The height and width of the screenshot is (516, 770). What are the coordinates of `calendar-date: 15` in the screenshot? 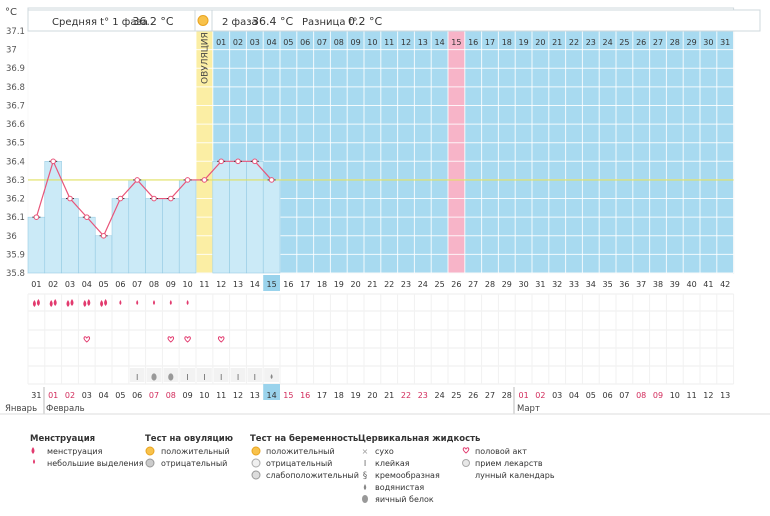 It's located at (288, 395).